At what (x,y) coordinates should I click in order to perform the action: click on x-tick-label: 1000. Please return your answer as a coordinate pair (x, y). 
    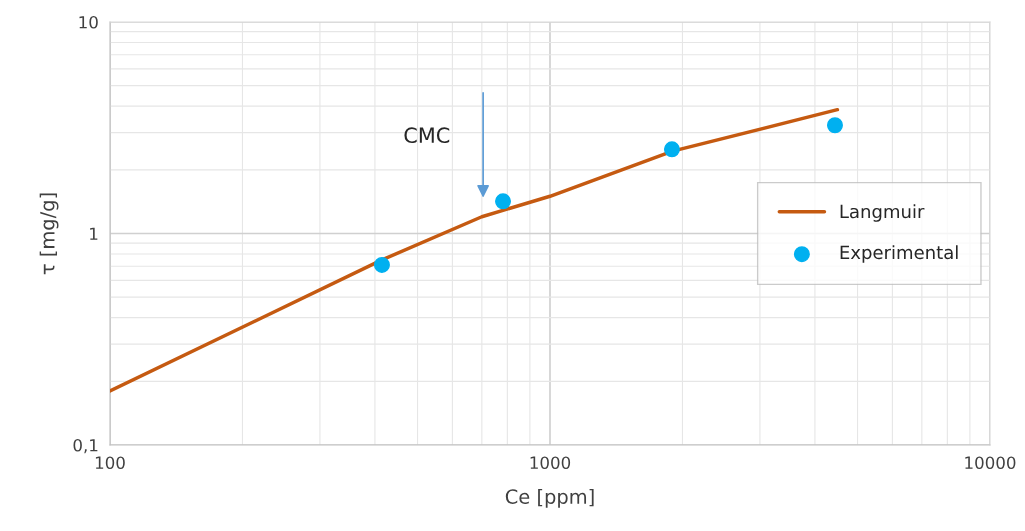
    Looking at the image, I should click on (550, 463).